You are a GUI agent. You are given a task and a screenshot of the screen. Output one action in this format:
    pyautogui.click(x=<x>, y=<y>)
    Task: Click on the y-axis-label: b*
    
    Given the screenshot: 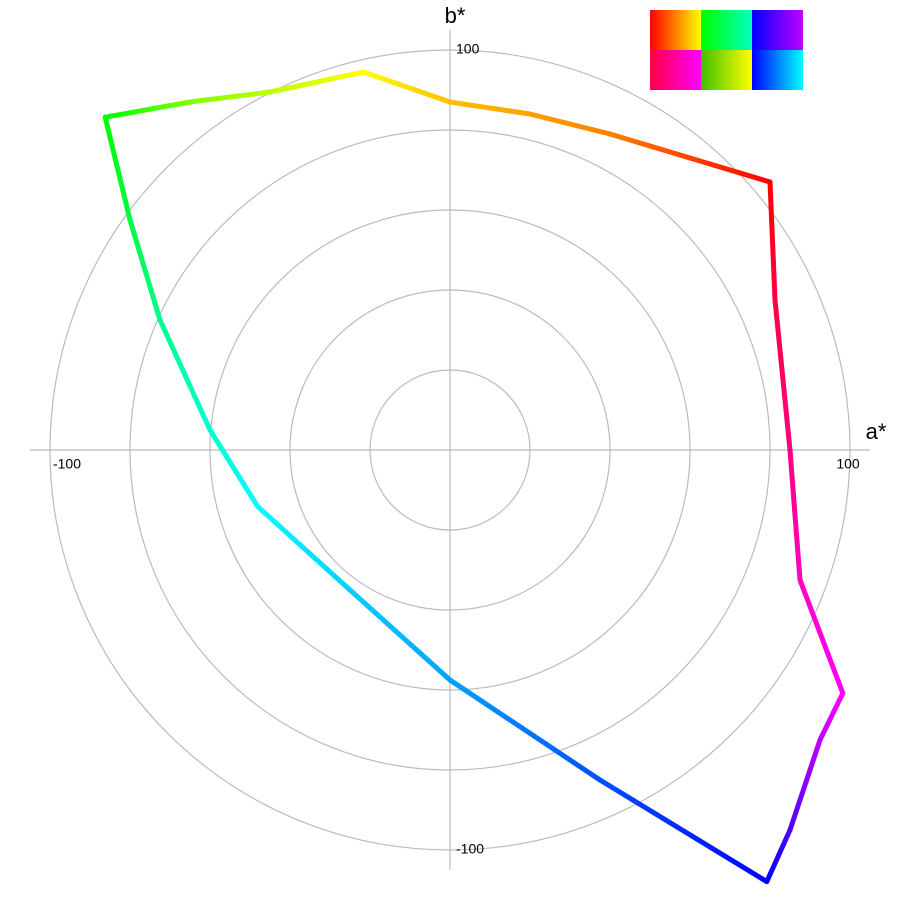 What is the action you would take?
    pyautogui.click(x=455, y=15)
    